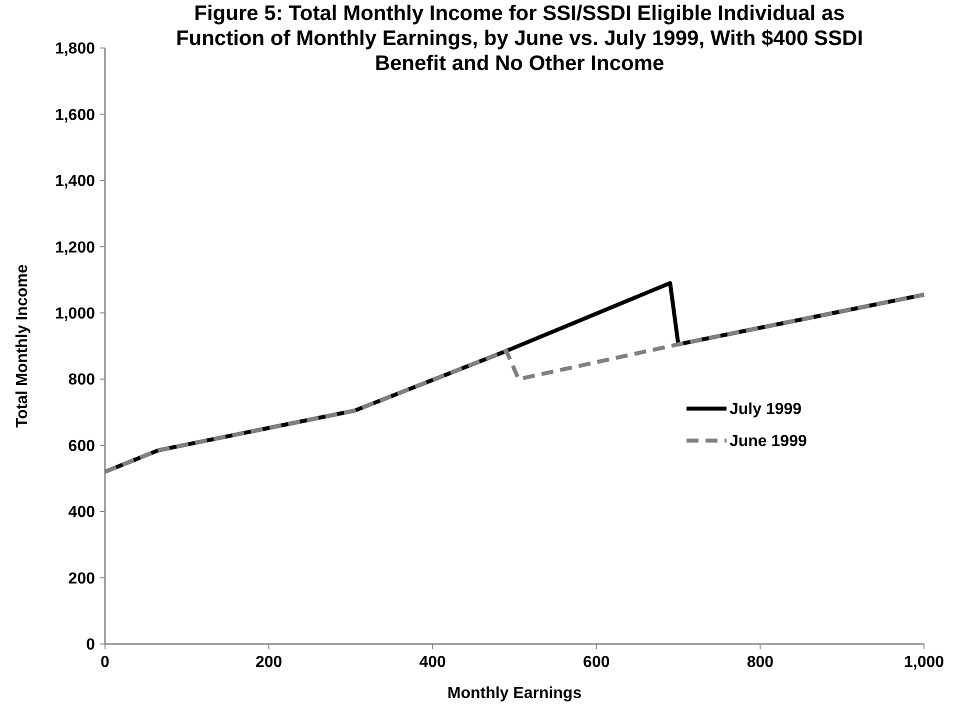 The height and width of the screenshot is (713, 955). What do you see at coordinates (82, 380) in the screenshot?
I see `y-tick-label: 800` at bounding box center [82, 380].